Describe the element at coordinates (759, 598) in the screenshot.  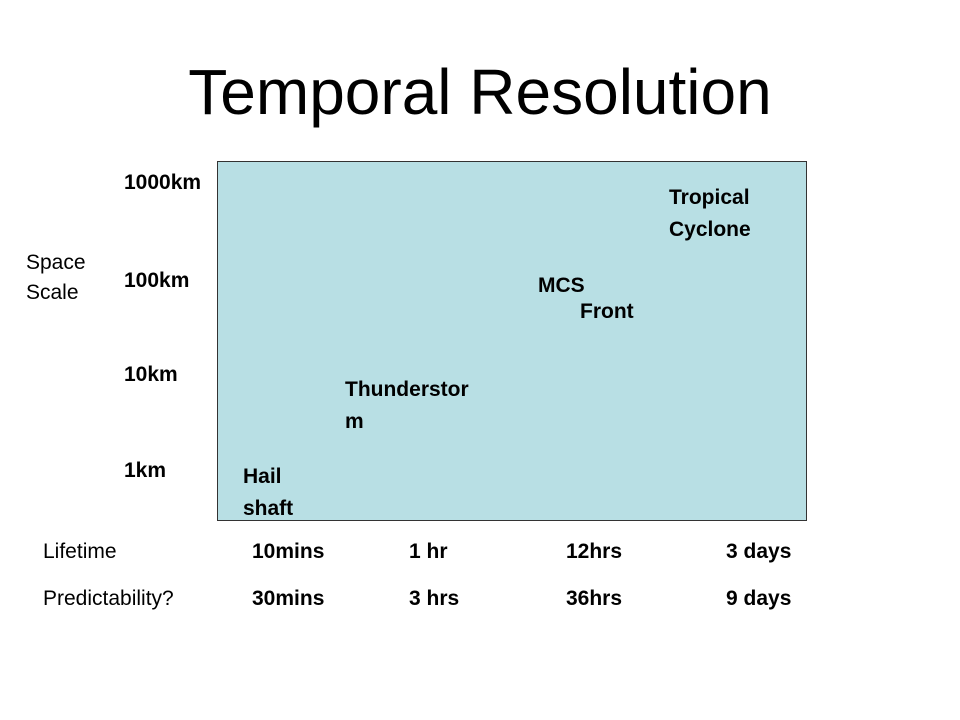
I see `predictability-value: 9 days` at that location.